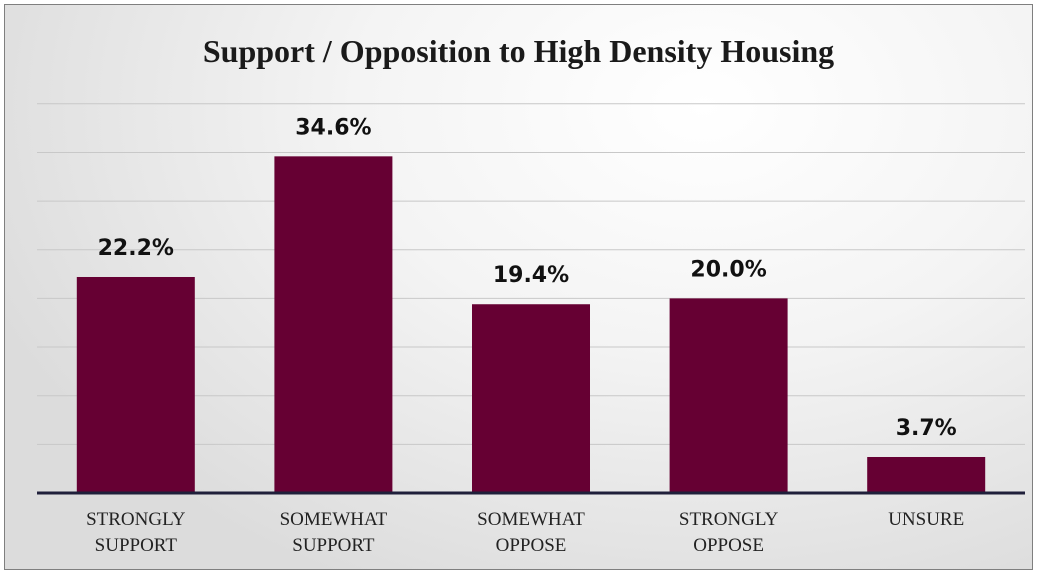 The image size is (1039, 576). I want to click on category-label: STRONGLY OPPOSE, so click(729, 532).